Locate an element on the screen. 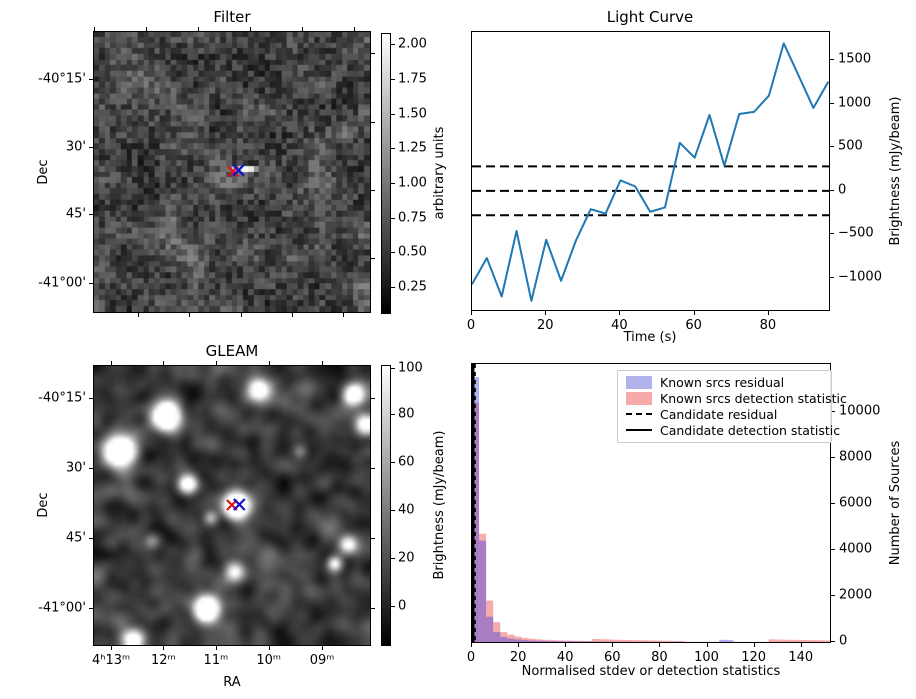 The width and height of the screenshot is (916, 699). tick-label: 1.25 is located at coordinates (412, 148).